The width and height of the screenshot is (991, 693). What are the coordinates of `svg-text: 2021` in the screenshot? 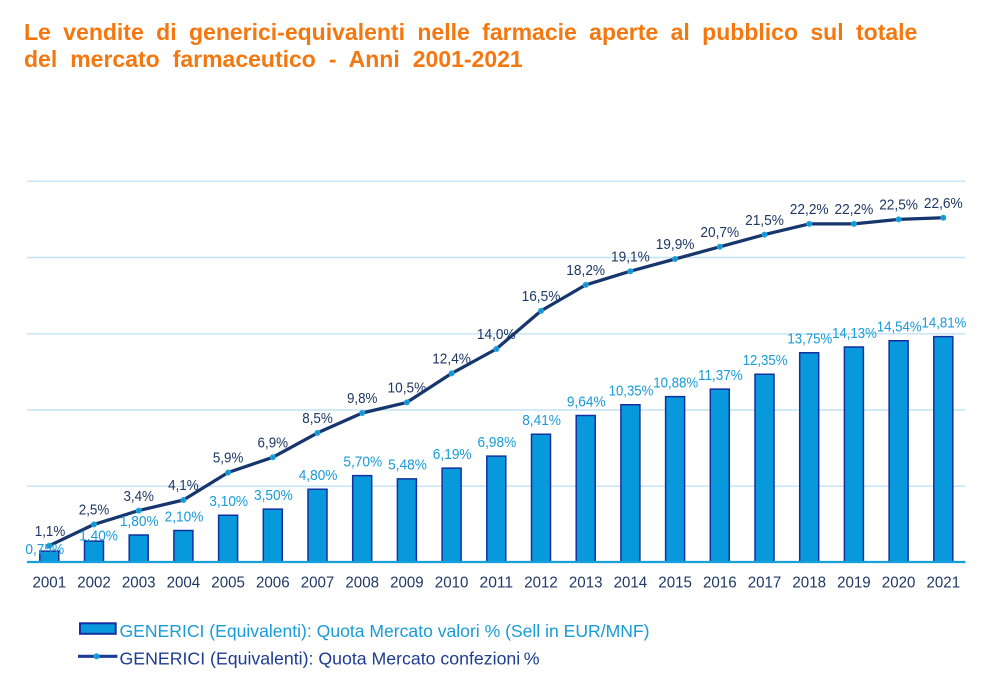 It's located at (944, 582).